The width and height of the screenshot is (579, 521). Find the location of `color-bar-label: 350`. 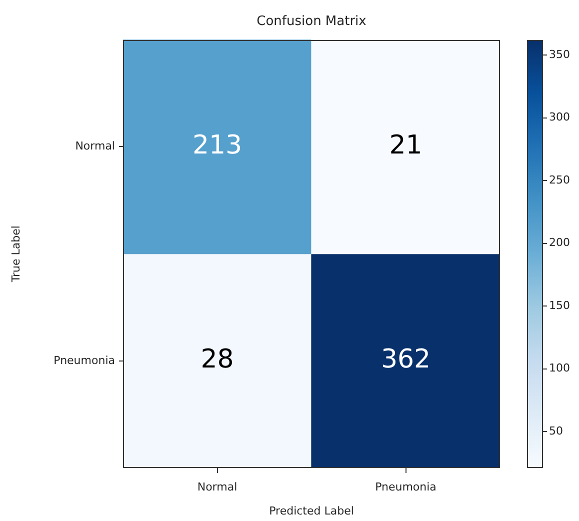

color-bar-label: 350 is located at coordinates (559, 54).